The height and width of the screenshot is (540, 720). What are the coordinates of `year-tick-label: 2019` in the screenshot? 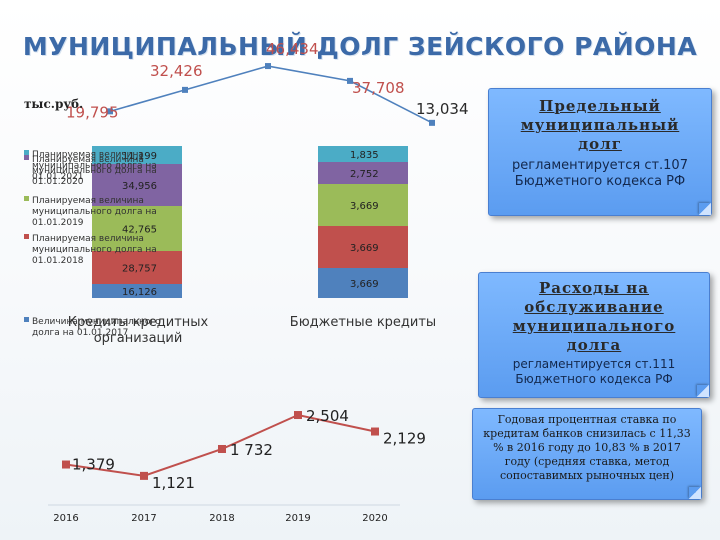 It's located at (297, 518).